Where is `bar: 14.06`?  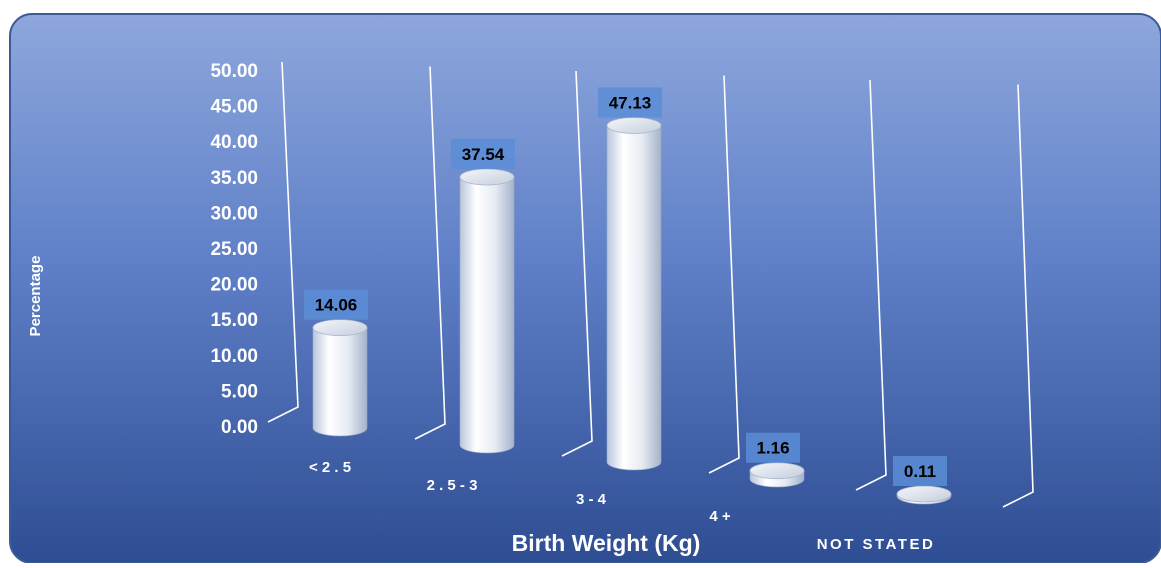
bar: 14.06 is located at coordinates (336, 363).